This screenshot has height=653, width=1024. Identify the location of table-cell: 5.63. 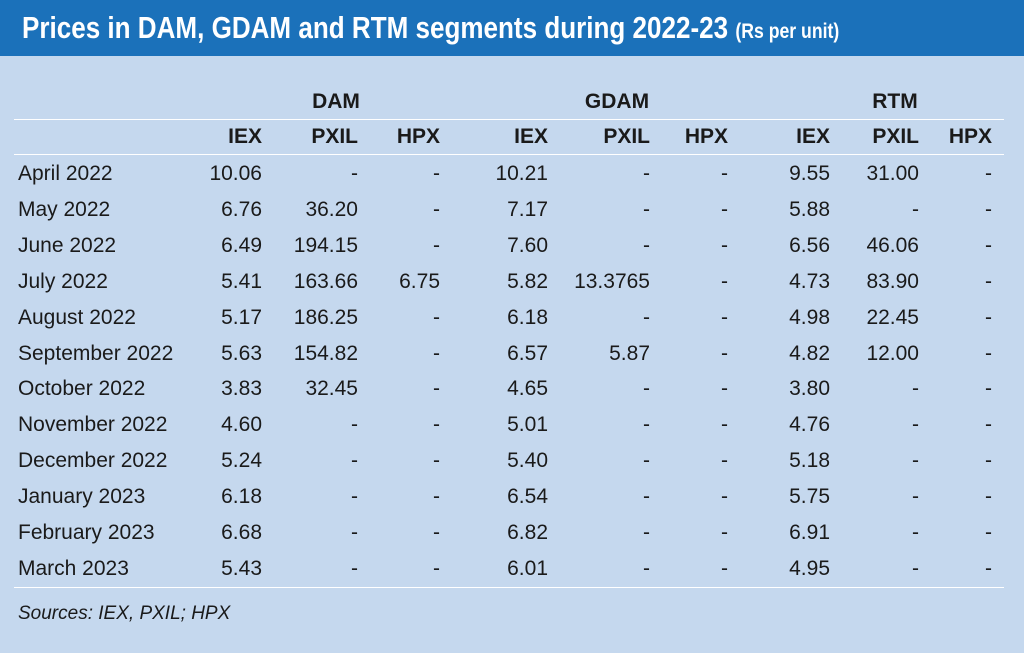
(241, 353).